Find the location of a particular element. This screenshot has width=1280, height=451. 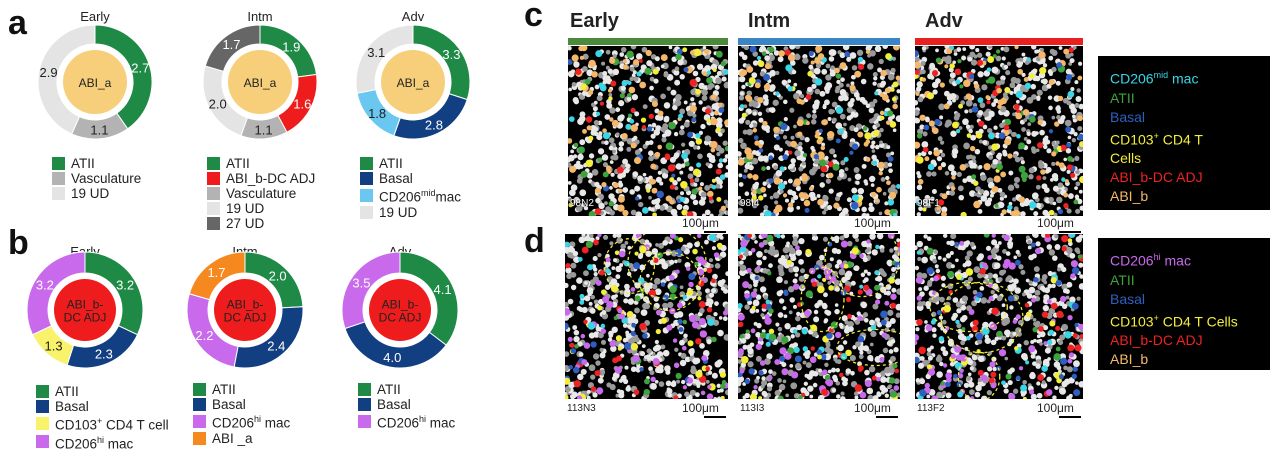

panel-label-a: a is located at coordinates (17, 23).